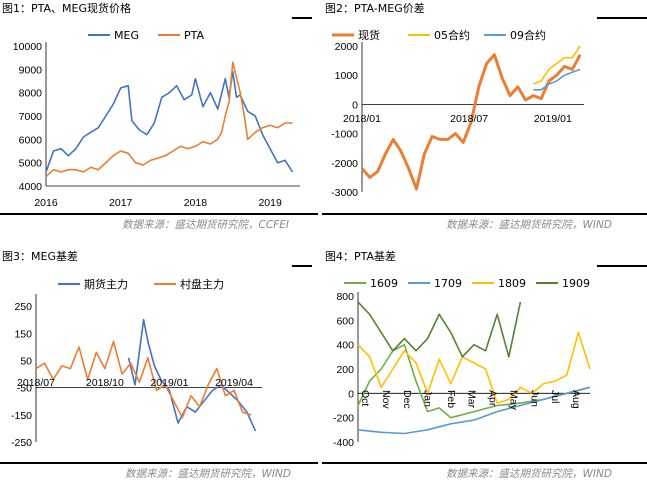 The height and width of the screenshot is (483, 647). I want to click on y-tick-label: 400, so click(345, 346).